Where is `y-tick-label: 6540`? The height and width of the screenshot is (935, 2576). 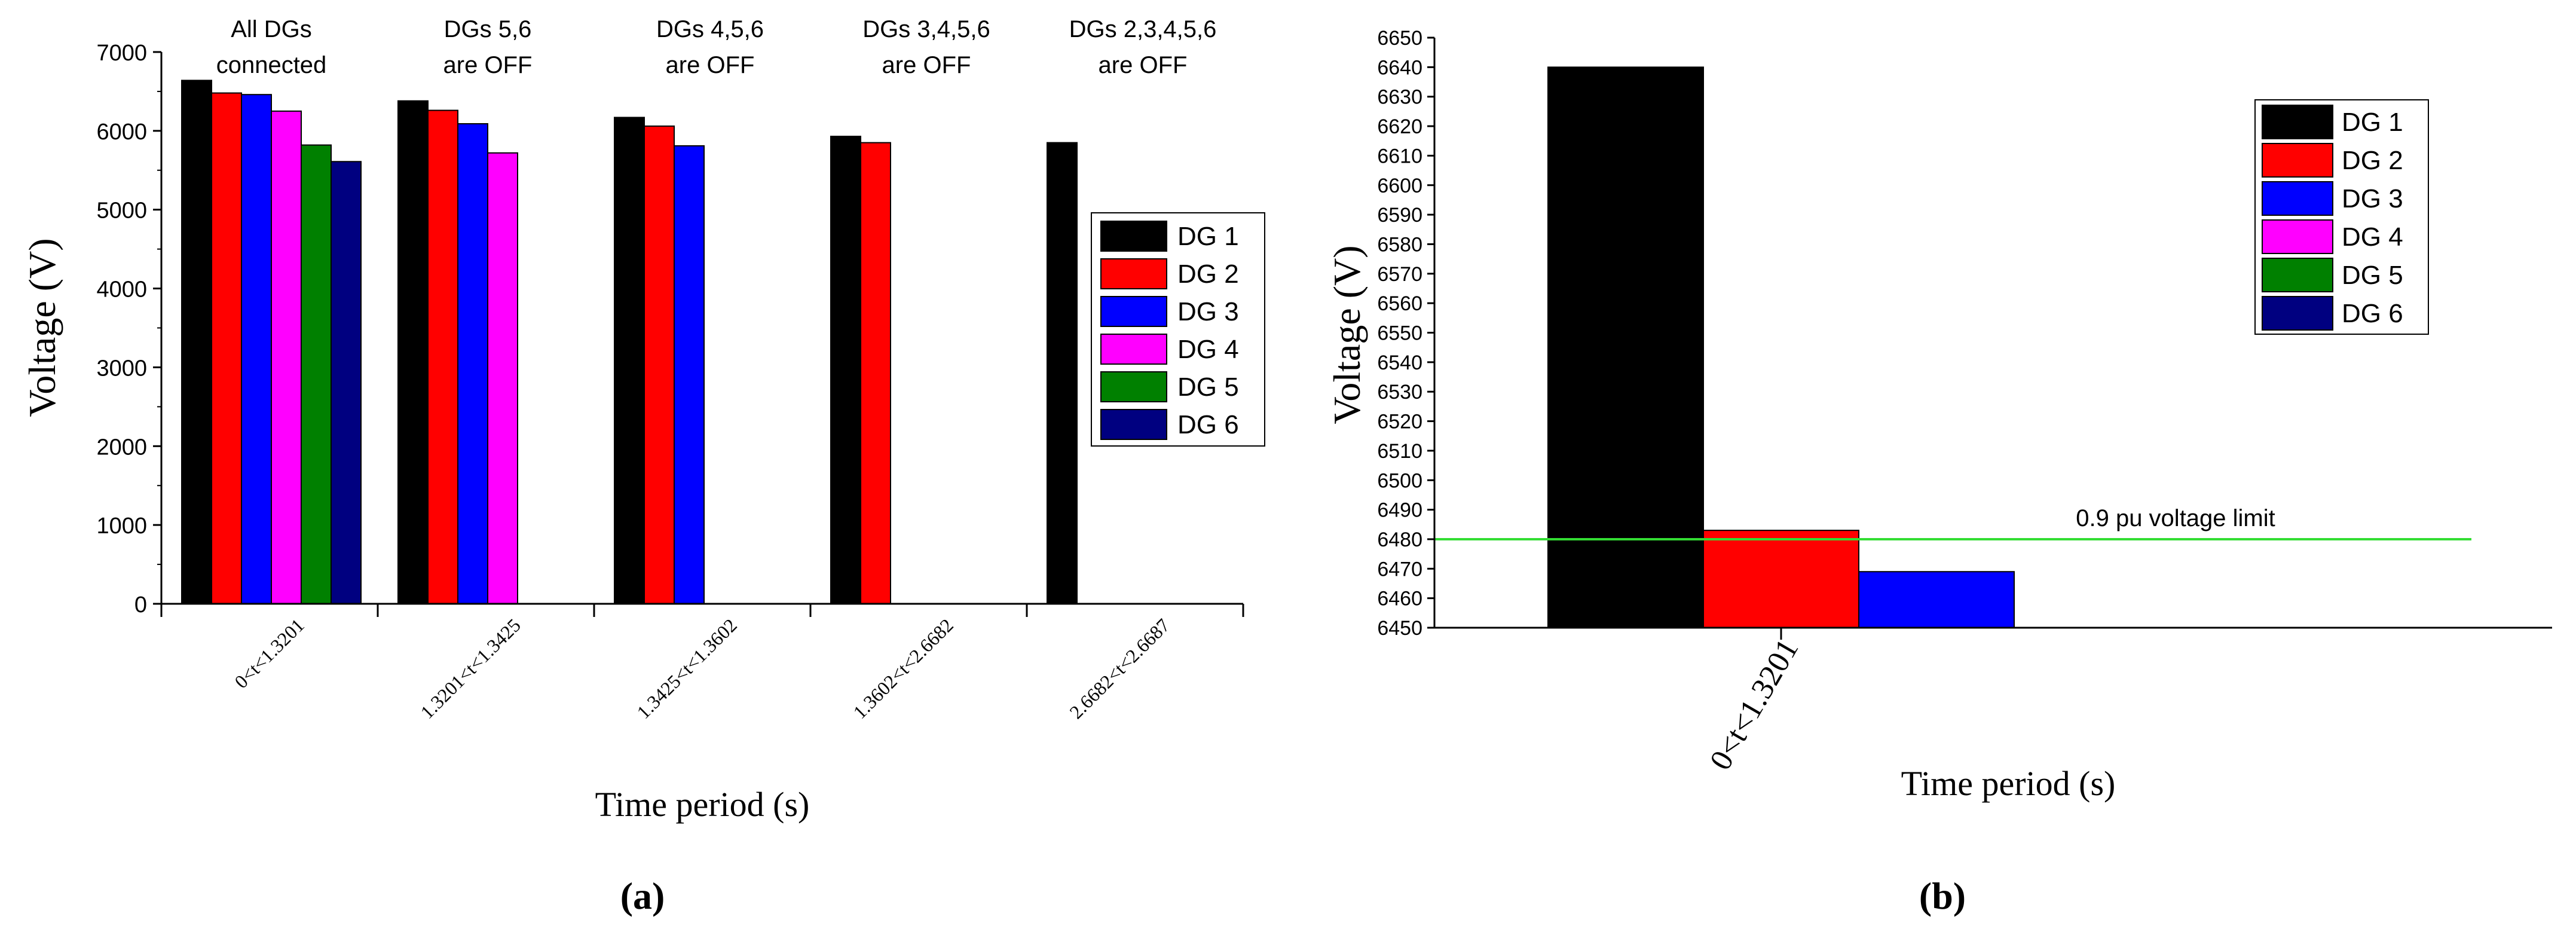 y-tick-label: 6540 is located at coordinates (1399, 363).